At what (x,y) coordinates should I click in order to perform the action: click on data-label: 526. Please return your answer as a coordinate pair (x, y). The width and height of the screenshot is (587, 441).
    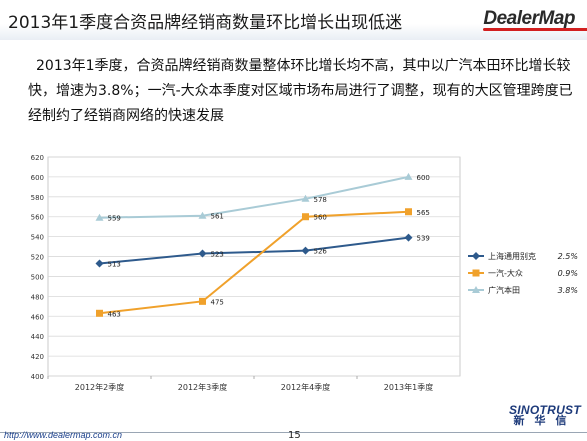
    Looking at the image, I should click on (321, 252).